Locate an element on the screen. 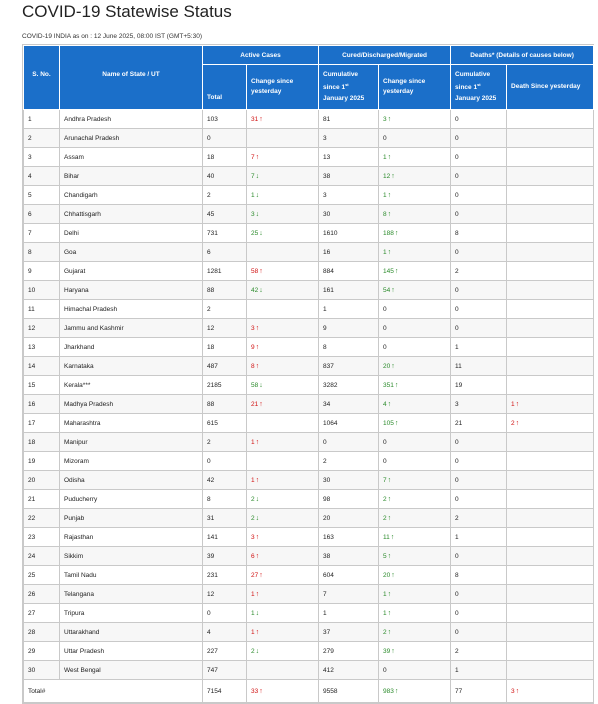 This screenshot has width=598, height=704. total-cured-cell: 9558 is located at coordinates (349, 691).